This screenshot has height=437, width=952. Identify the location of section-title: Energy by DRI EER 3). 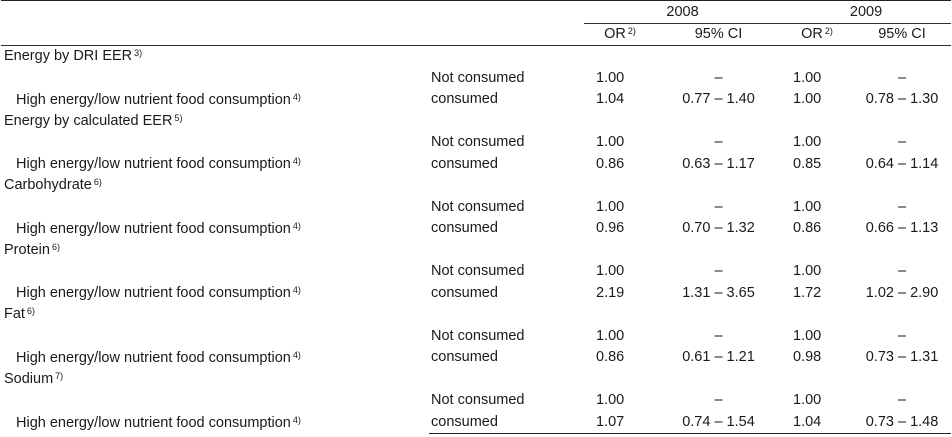
(476, 57).